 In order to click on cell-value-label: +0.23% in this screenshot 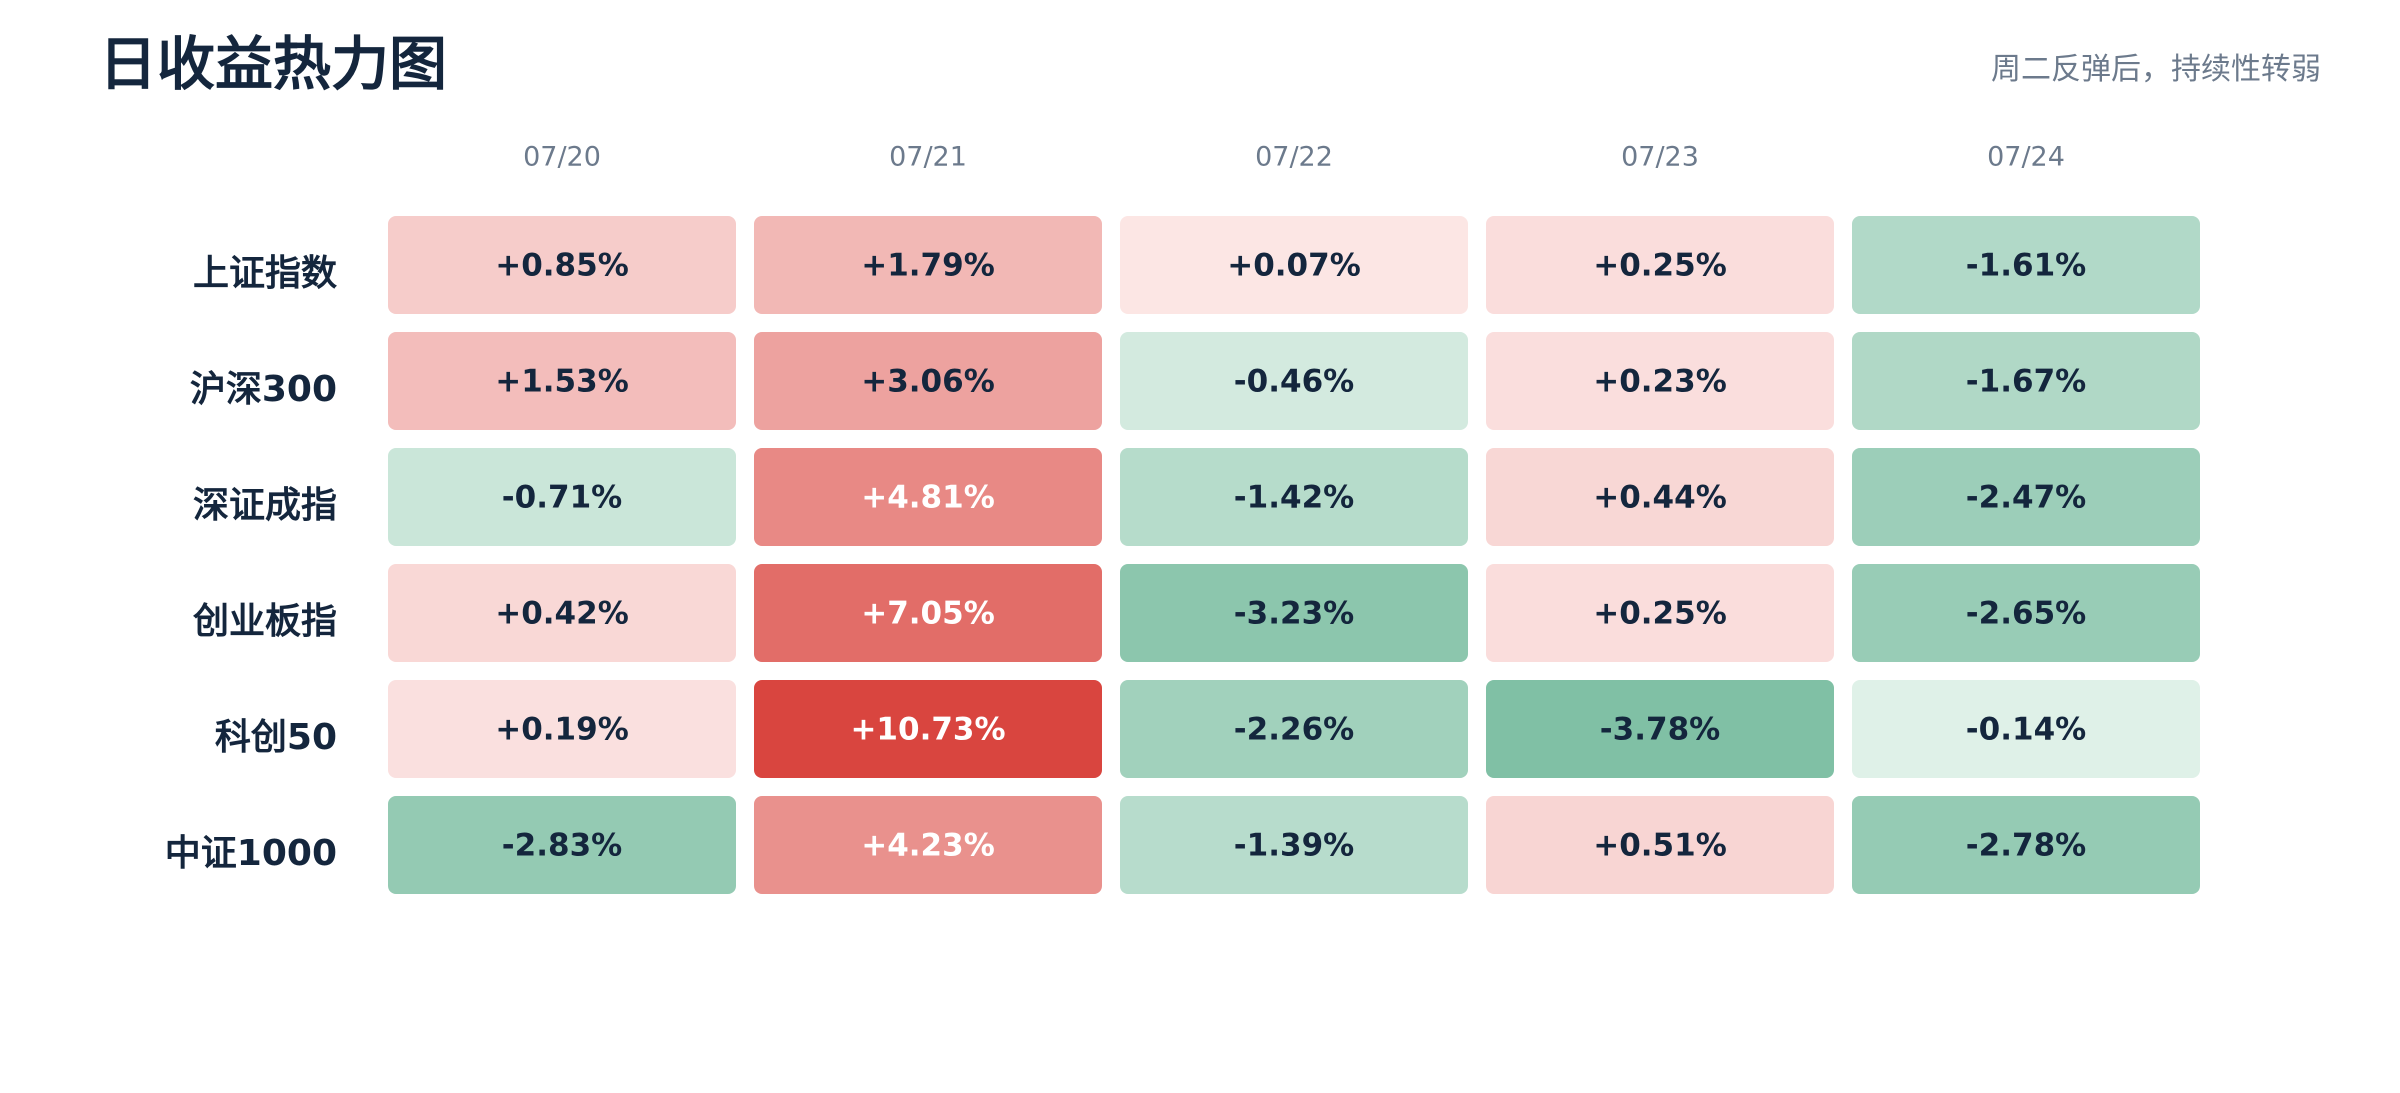, I will do `click(1660, 382)`.